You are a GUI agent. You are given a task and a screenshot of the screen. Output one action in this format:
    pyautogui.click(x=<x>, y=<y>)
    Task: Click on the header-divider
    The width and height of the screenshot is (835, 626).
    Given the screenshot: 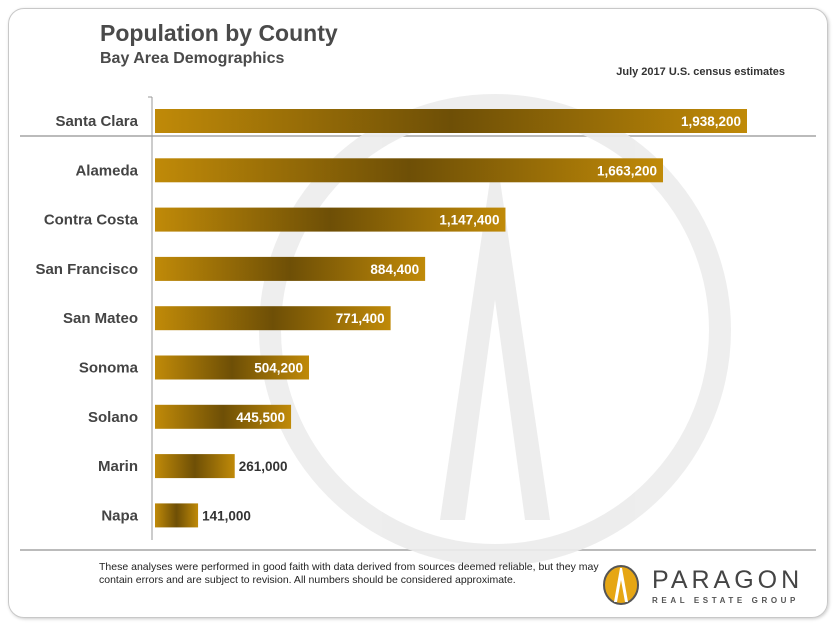 What is the action you would take?
    pyautogui.click(x=418, y=136)
    